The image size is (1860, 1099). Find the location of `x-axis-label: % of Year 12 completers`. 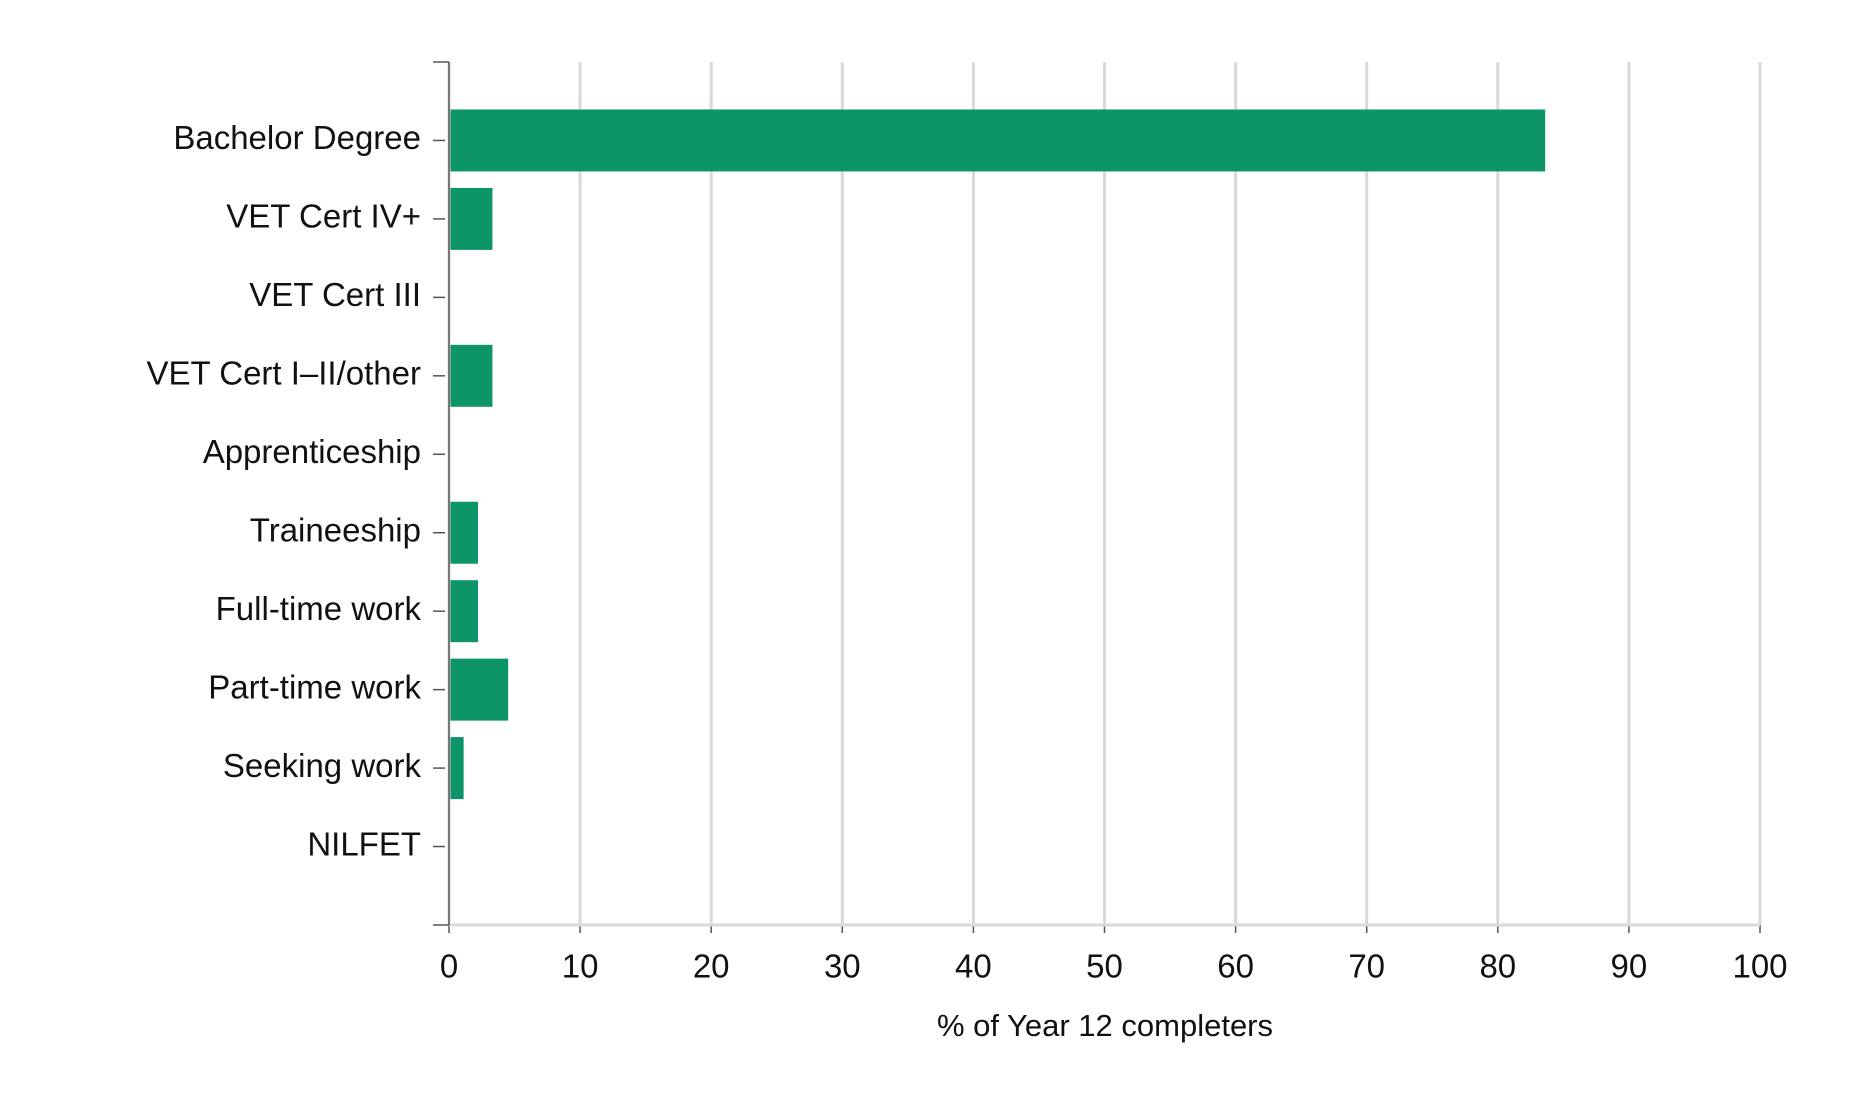

x-axis-label: % of Year 12 completers is located at coordinates (1105, 1025).